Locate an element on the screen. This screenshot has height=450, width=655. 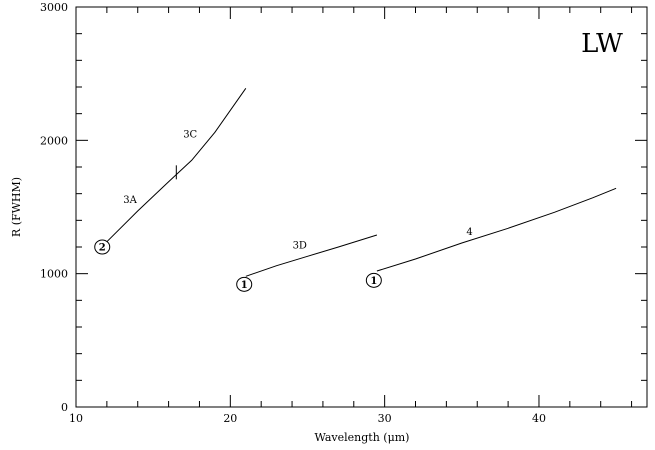
band-label: 3C is located at coordinates (190, 135).